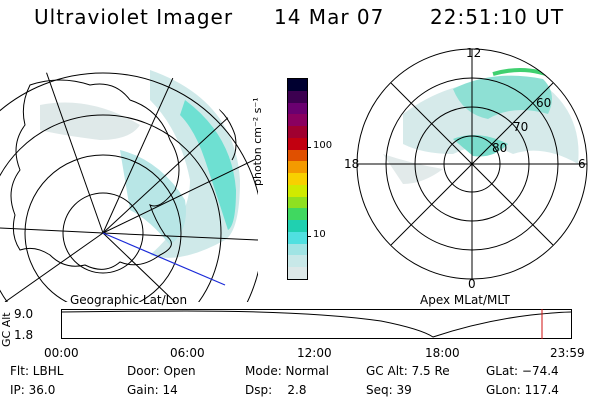  I want to click on info-gain: Gain: 14, so click(152, 390).